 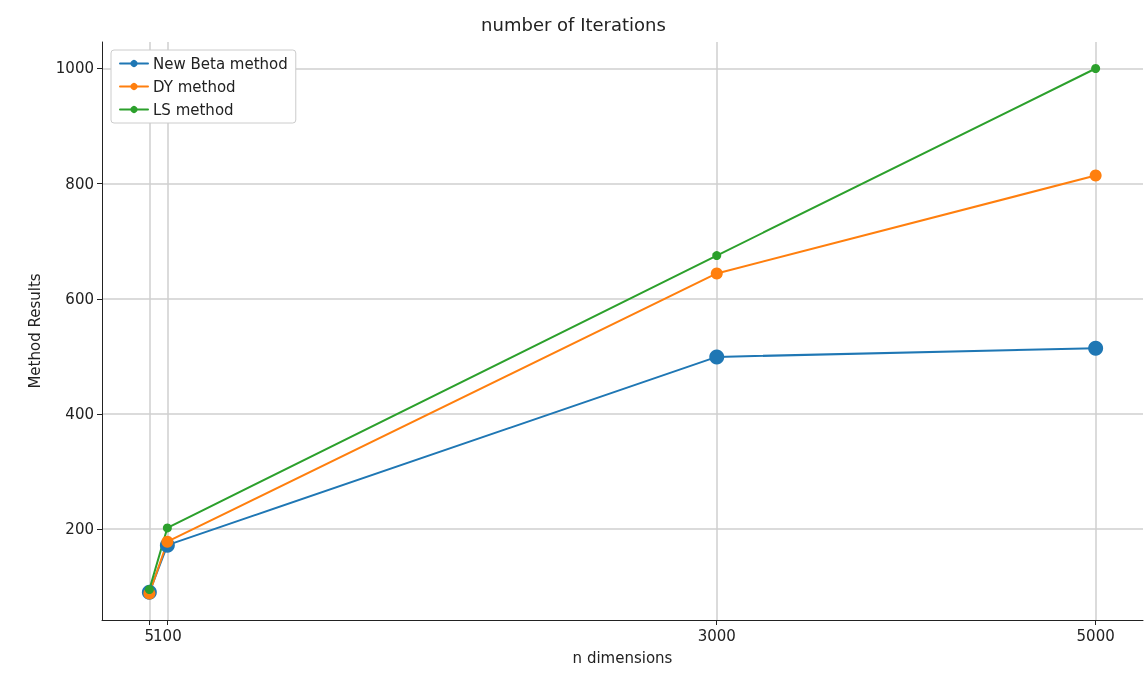 What do you see at coordinates (220, 63) in the screenshot?
I see `legend-label: New Beta method` at bounding box center [220, 63].